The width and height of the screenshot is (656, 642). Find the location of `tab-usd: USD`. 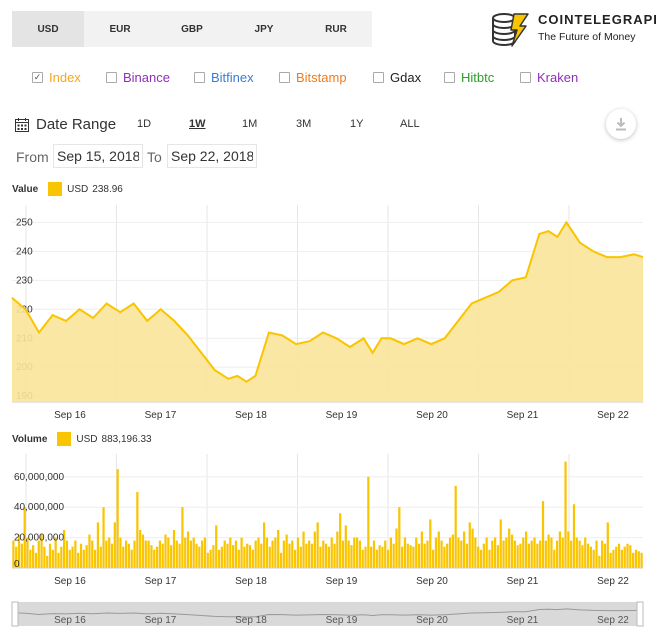

tab-usd: USD is located at coordinates (48, 29).